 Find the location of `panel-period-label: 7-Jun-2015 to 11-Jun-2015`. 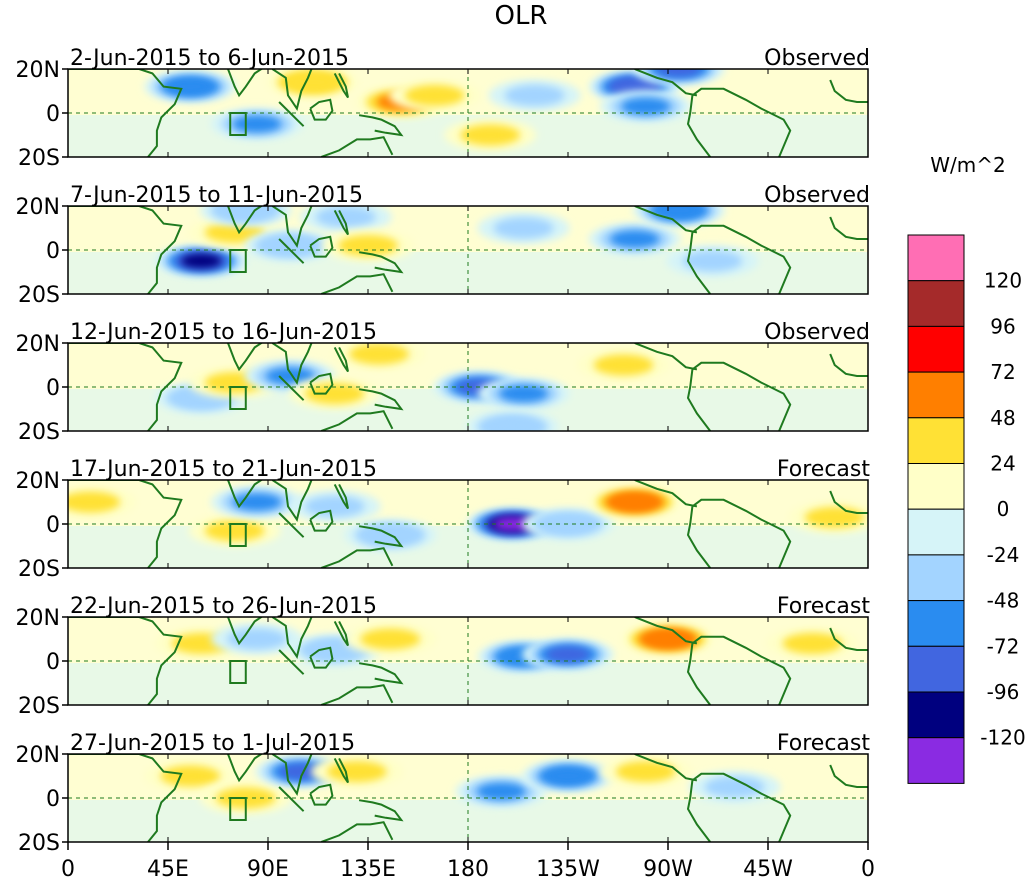

panel-period-label: 7-Jun-2015 to 11-Jun-2015 is located at coordinates (216, 195).